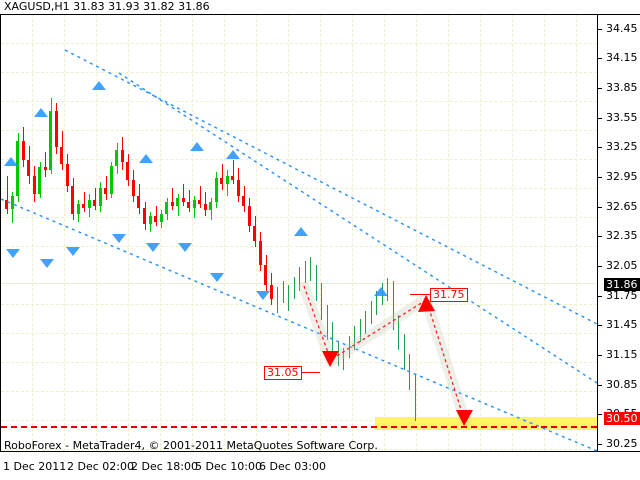 The width and height of the screenshot is (640, 480). Describe the element at coordinates (622, 236) in the screenshot. I see `price-axis-label: 32.35` at that location.